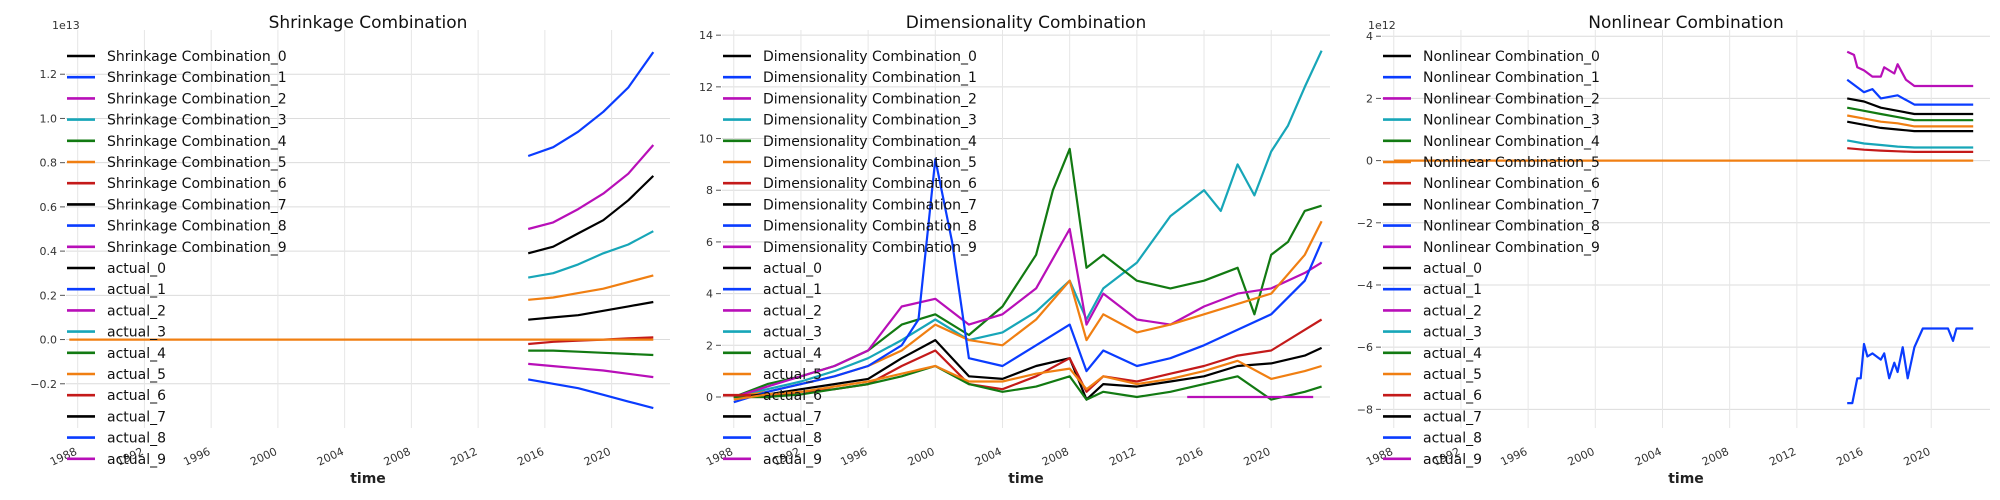 This screenshot has width=2000, height=500. What do you see at coordinates (870, 205) in the screenshot?
I see `legend-entry: Dimensionality Combination_7` at bounding box center [870, 205].